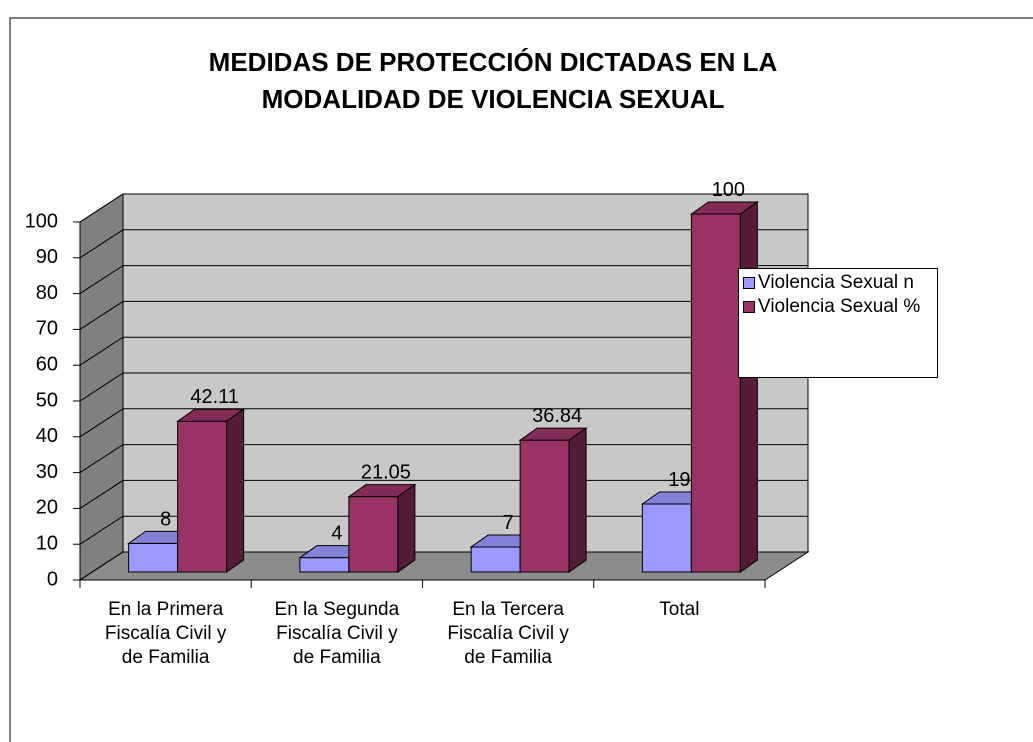 This screenshot has width=1033, height=742. Describe the element at coordinates (47, 257) in the screenshot. I see `y-tick-label: 90` at that location.